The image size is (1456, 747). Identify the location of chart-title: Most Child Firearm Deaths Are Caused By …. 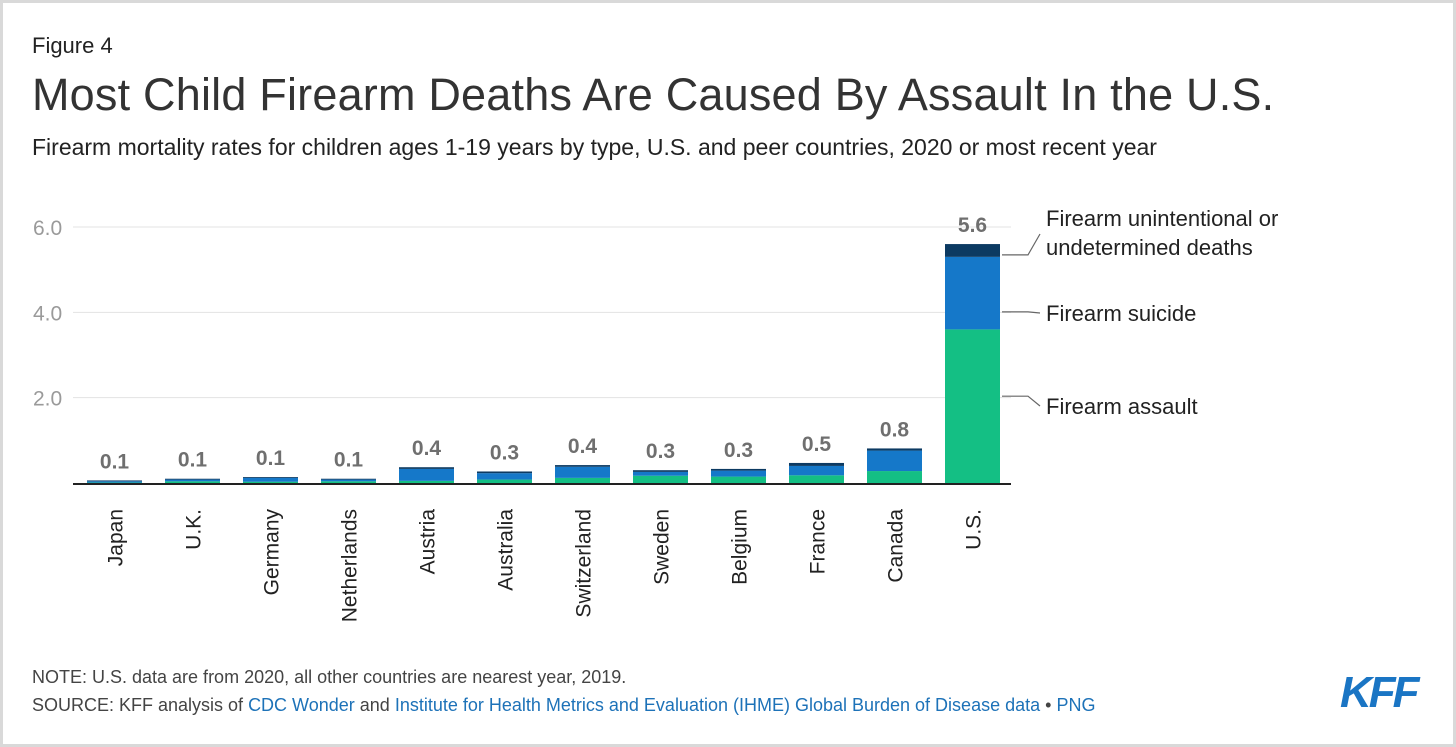
(653, 94).